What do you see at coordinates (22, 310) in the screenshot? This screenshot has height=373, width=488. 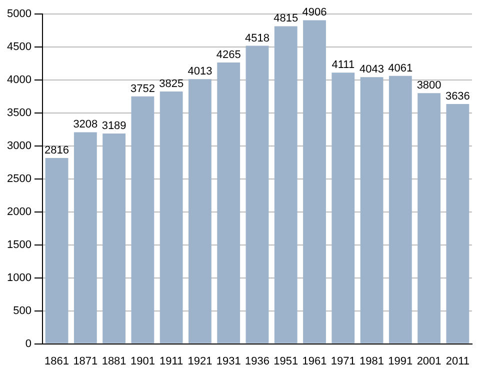 I see `y-tick-label: 500` at bounding box center [22, 310].